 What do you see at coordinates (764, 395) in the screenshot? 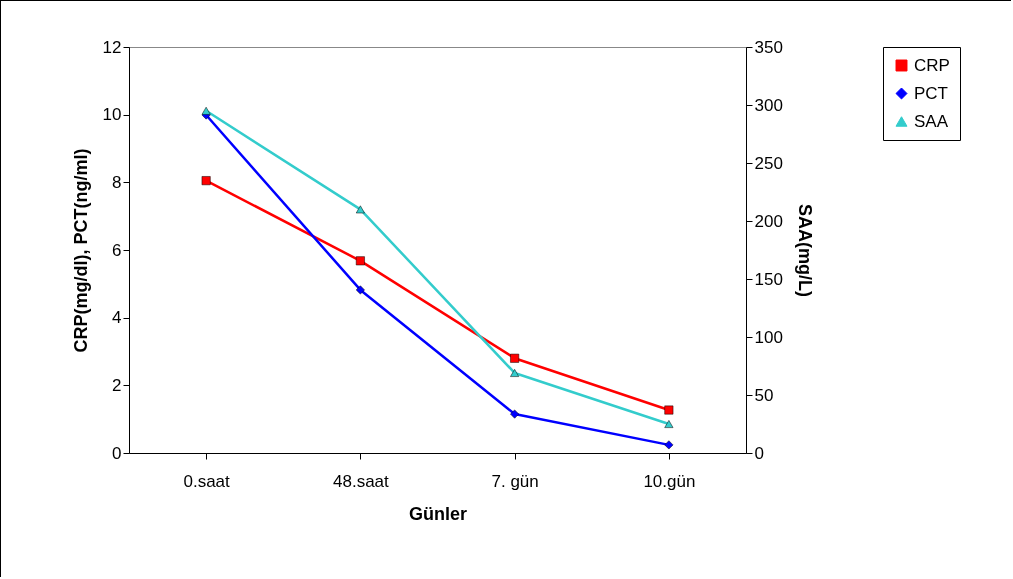
I see `y2-tick-label: 50` at bounding box center [764, 395].